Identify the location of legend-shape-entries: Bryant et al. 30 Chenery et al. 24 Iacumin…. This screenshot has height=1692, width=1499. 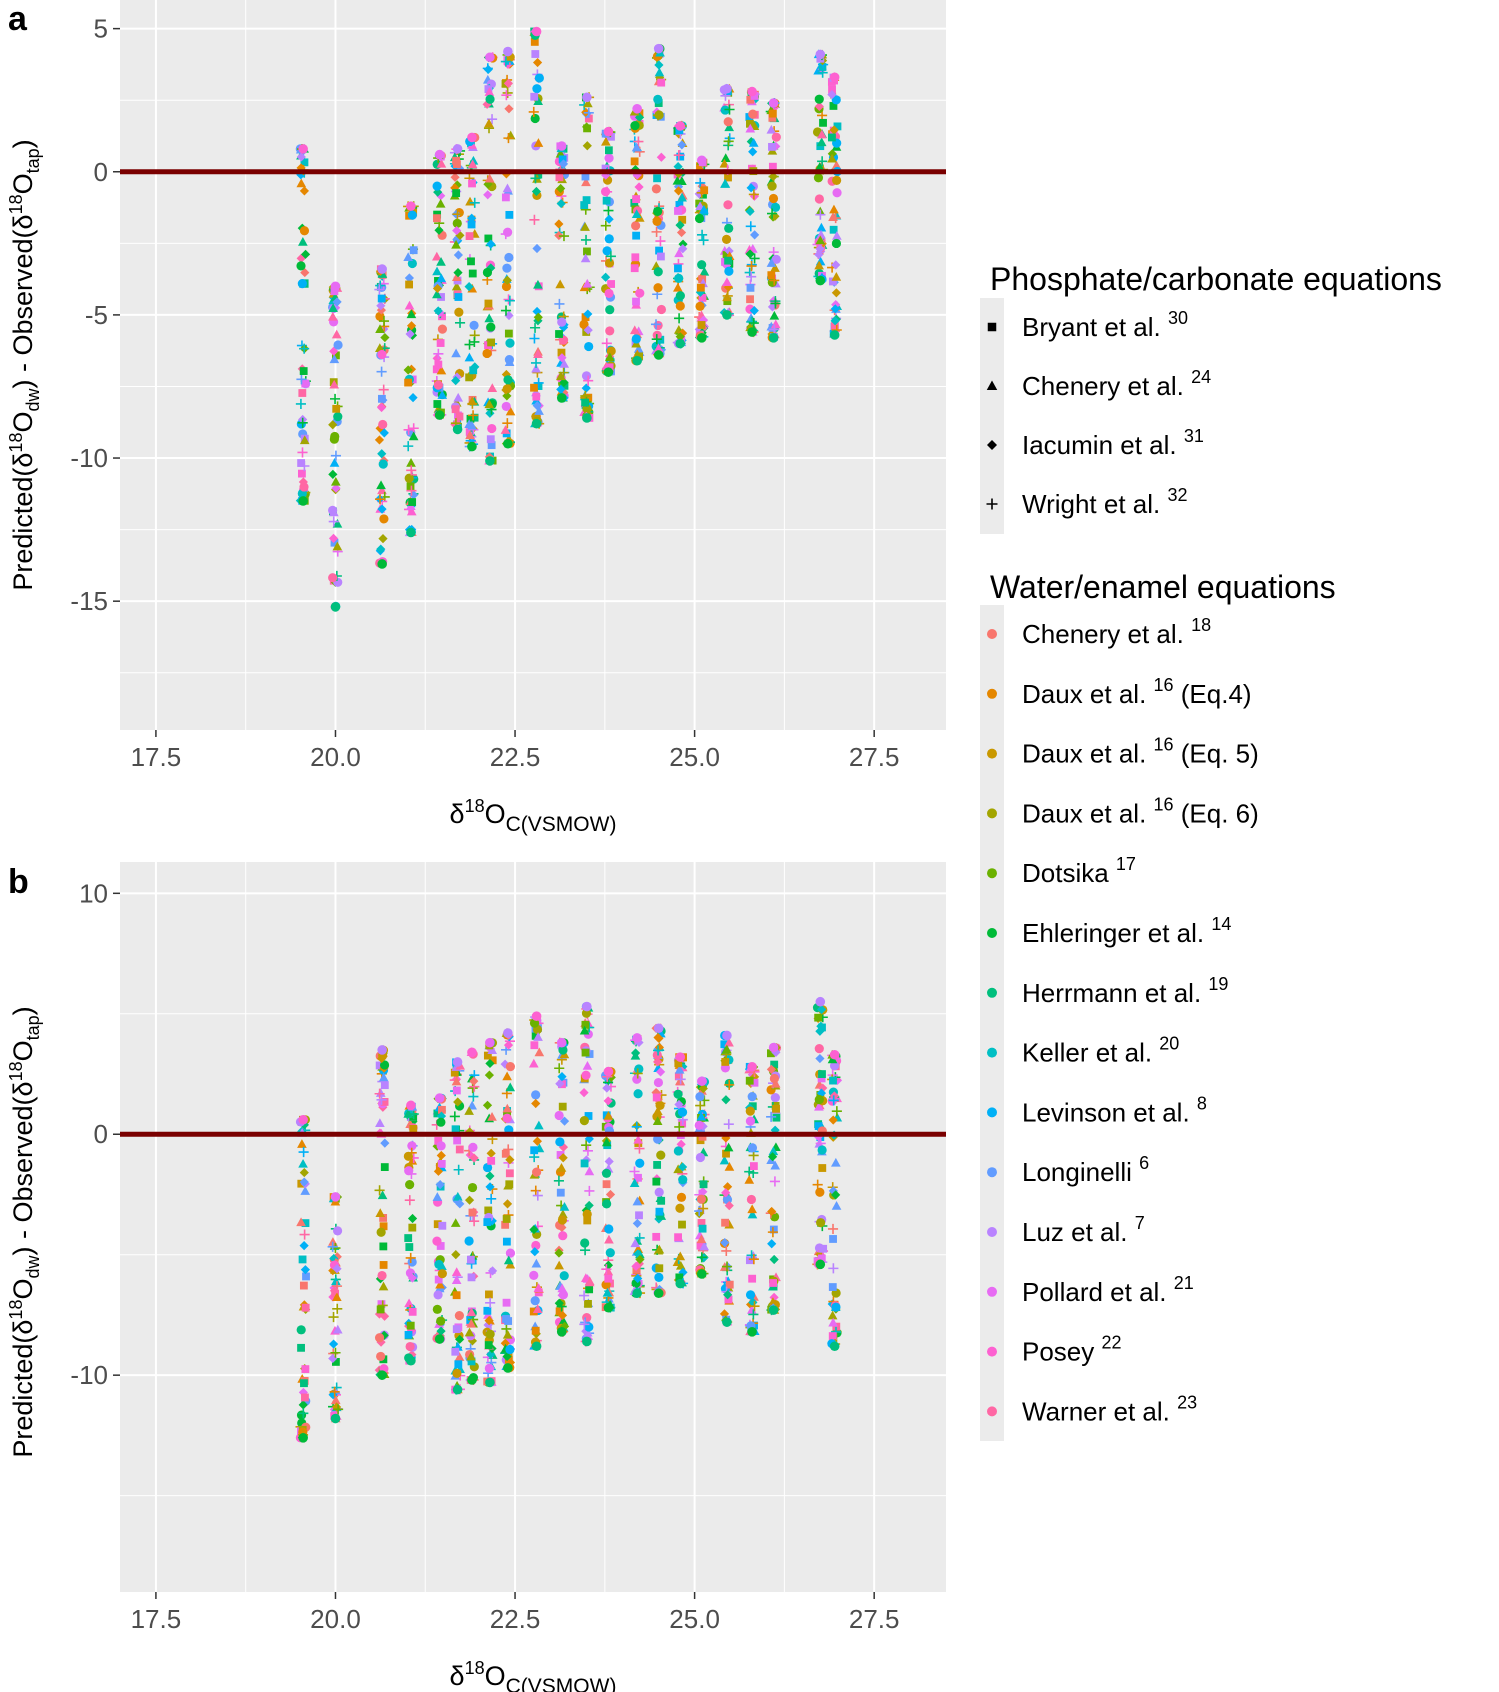
(1098, 413).